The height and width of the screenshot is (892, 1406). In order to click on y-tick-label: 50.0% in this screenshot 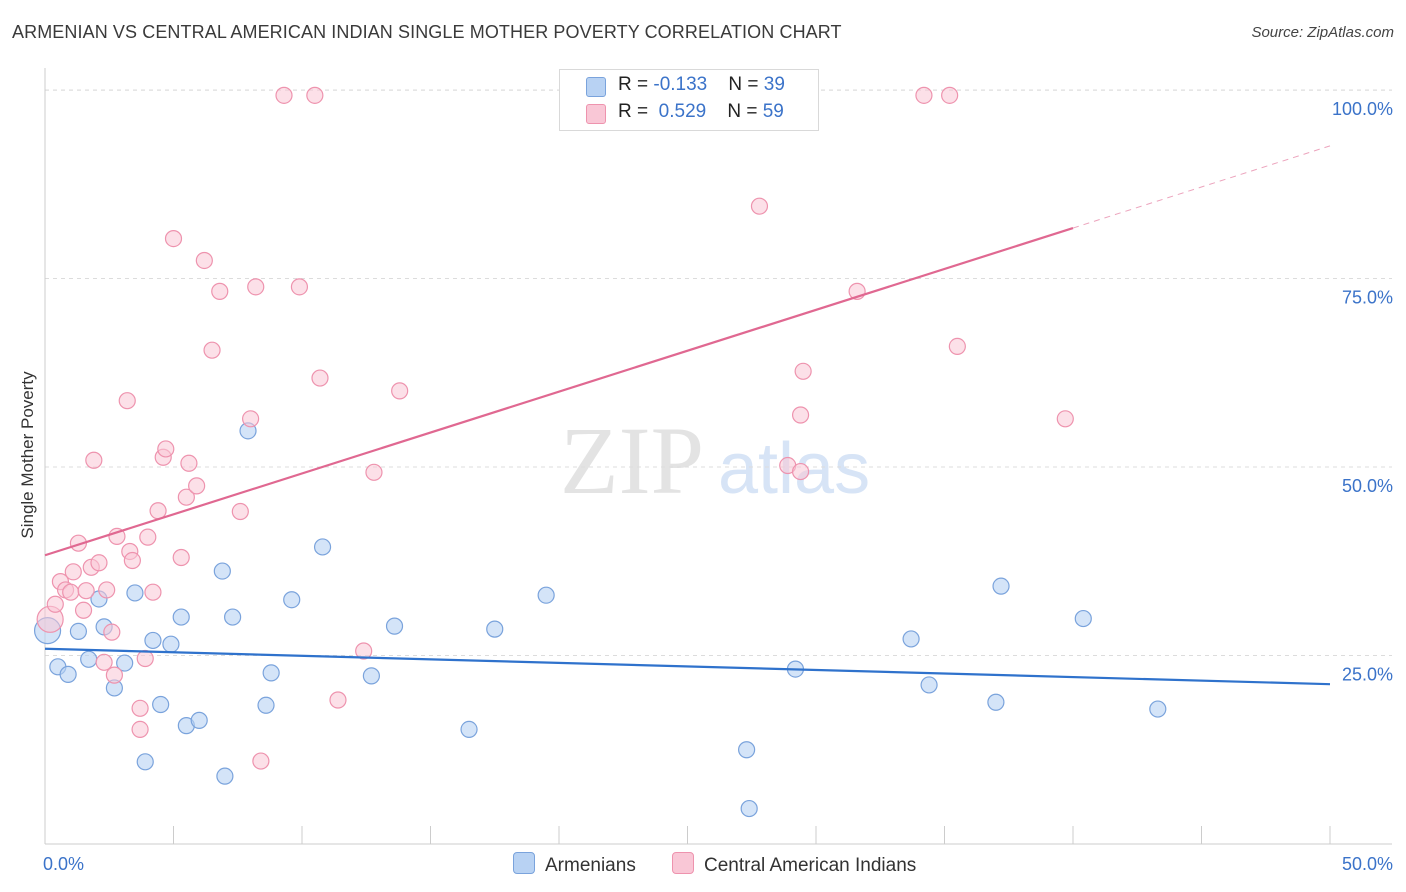, I will do `click(1367, 486)`.